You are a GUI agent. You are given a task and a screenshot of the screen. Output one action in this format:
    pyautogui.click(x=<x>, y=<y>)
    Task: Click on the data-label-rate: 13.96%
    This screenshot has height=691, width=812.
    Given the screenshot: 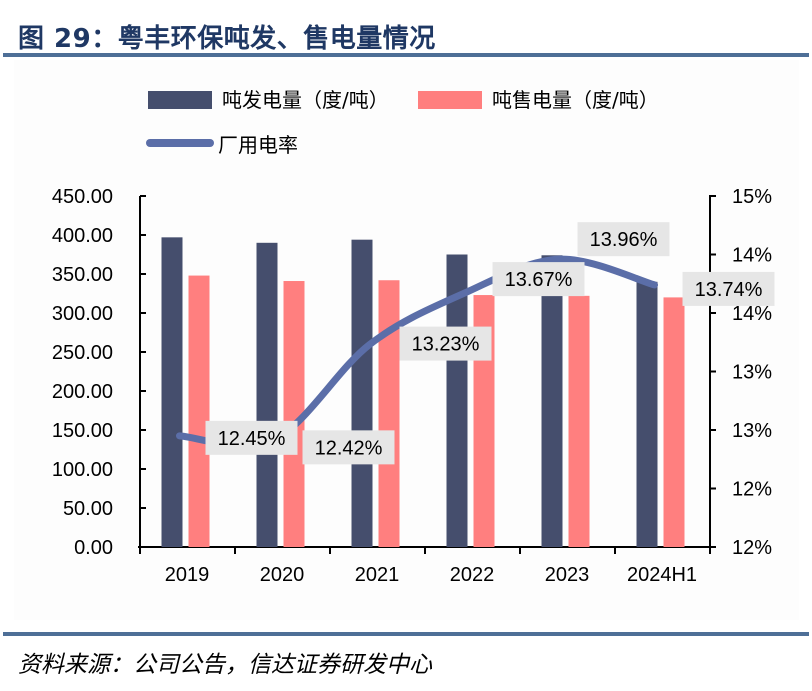 What is the action you would take?
    pyautogui.click(x=624, y=240)
    